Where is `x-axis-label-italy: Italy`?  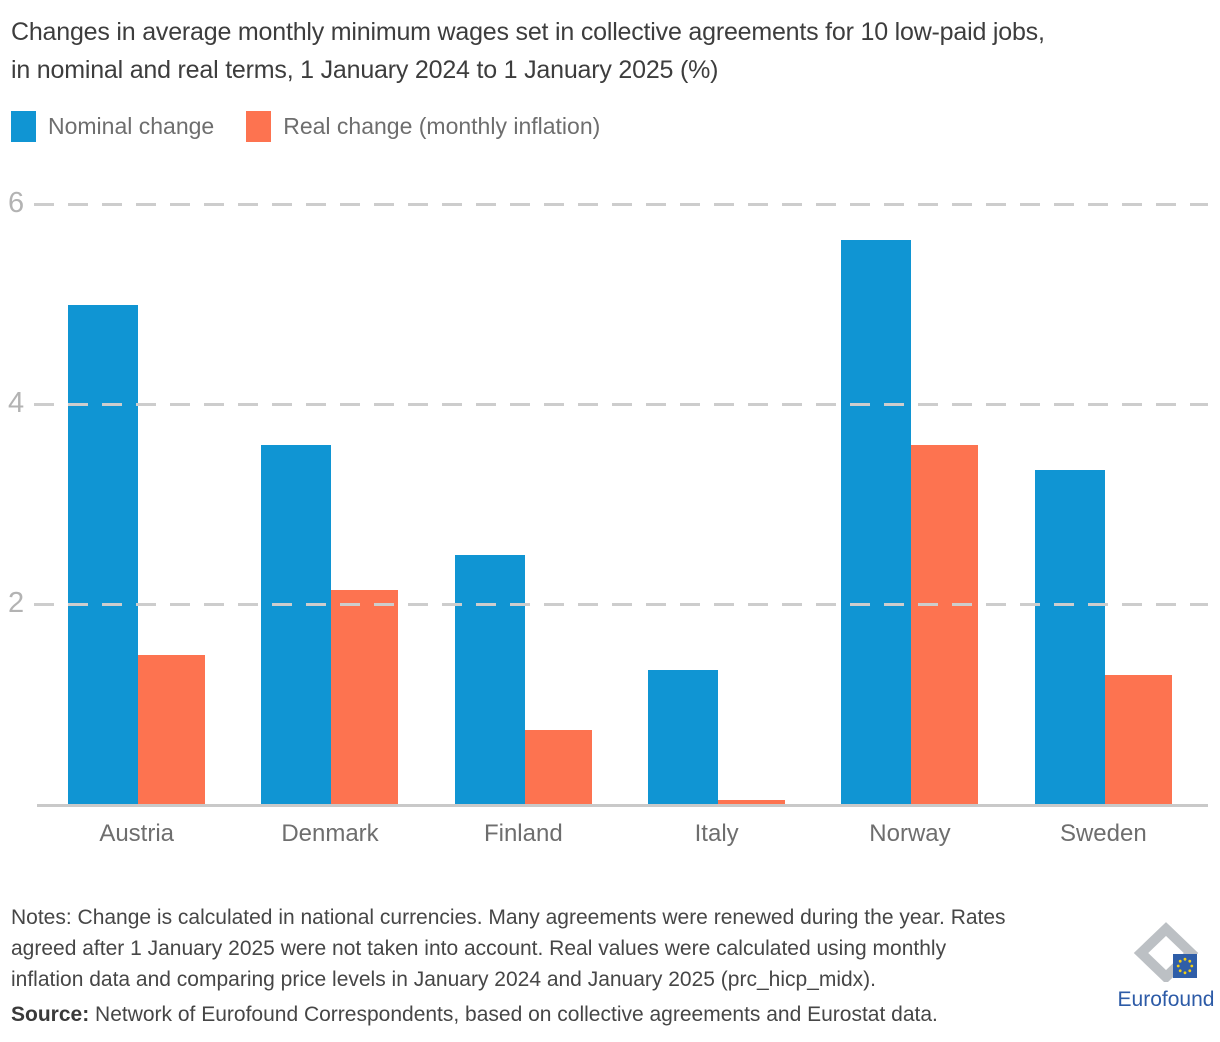 x-axis-label-italy: Italy is located at coordinates (716, 833).